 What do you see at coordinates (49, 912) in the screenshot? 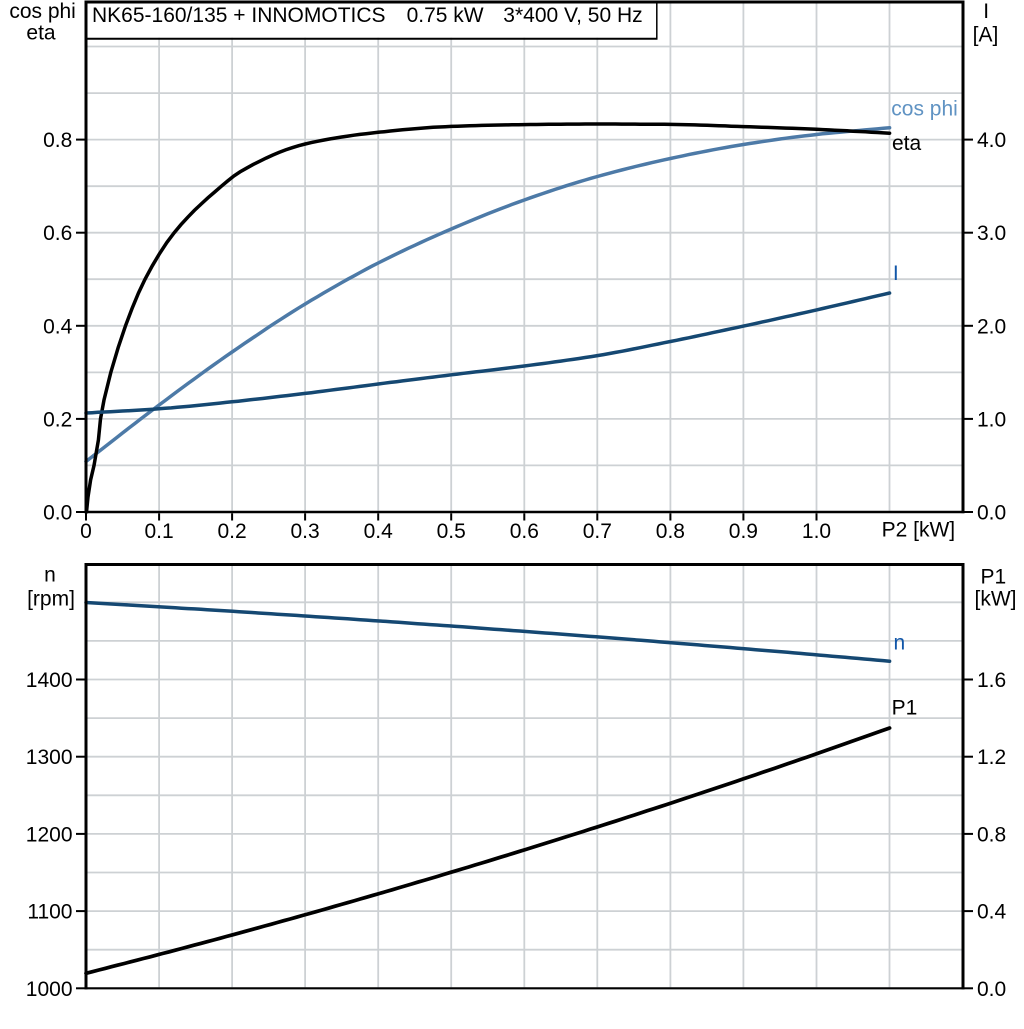
I see `svg-text: 1100` at bounding box center [49, 912].